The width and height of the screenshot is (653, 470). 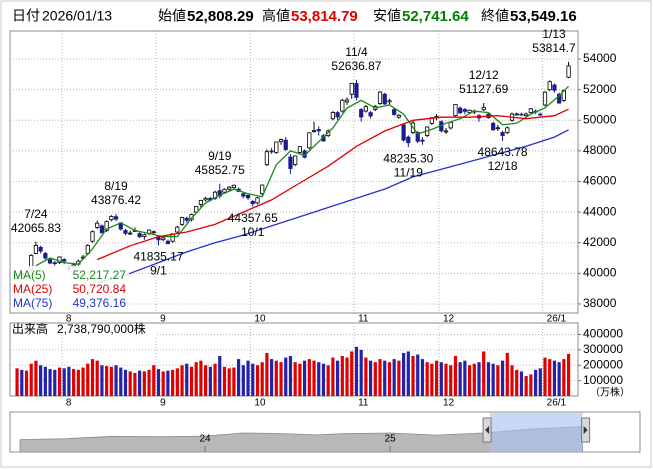 What do you see at coordinates (600, 303) in the screenshot?
I see `y-tick-label: 38000` at bounding box center [600, 303].